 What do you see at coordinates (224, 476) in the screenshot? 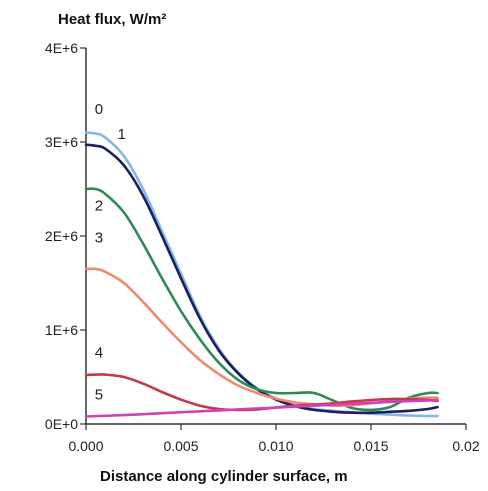
I see `x-axis-title: Distance along cylinder surface, m` at bounding box center [224, 476].